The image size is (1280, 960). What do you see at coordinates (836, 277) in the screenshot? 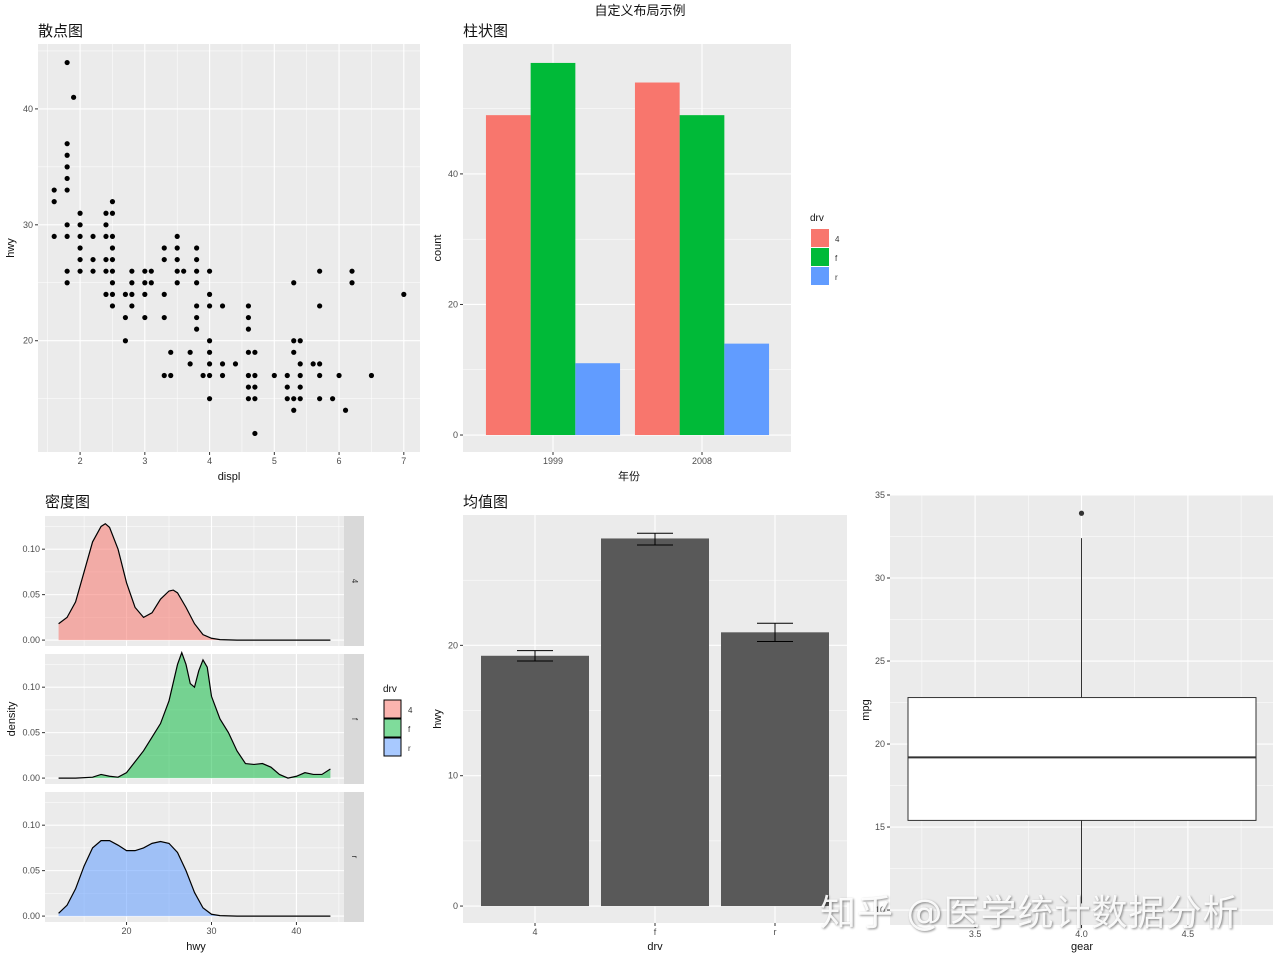
I see `legend-label: r` at bounding box center [836, 277].